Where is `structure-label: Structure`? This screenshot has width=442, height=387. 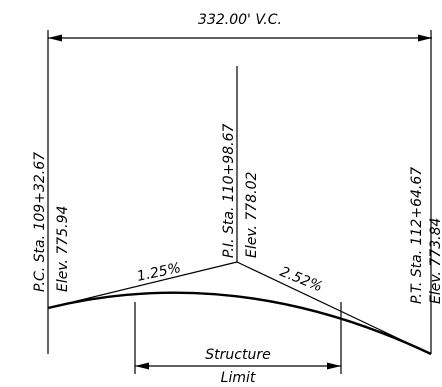 structure-label: Structure is located at coordinates (237, 355).